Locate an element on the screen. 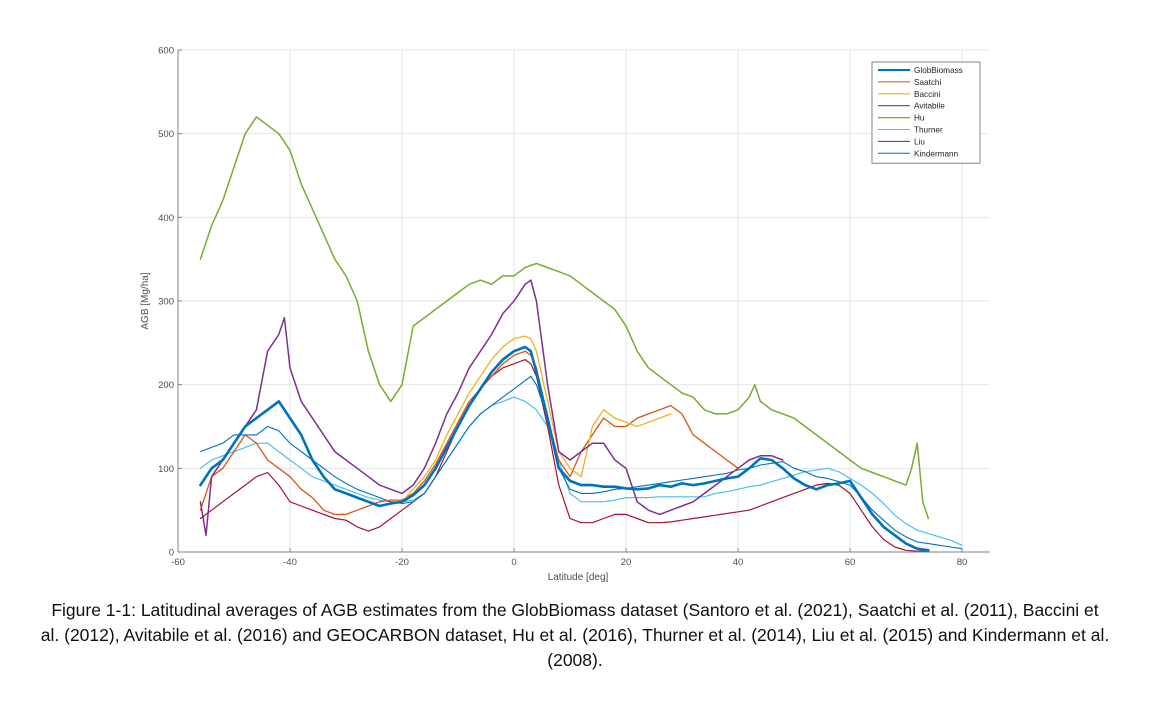 The height and width of the screenshot is (718, 1150). x-tick-label: -60 is located at coordinates (178, 562).